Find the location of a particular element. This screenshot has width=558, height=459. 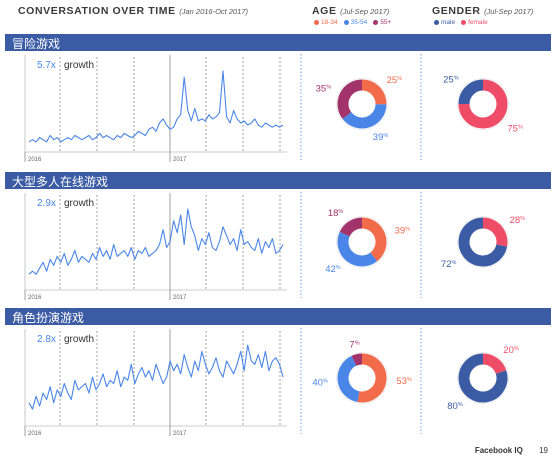

age-title: AGE (Jul-Sep 2017) is located at coordinates (350, 11).